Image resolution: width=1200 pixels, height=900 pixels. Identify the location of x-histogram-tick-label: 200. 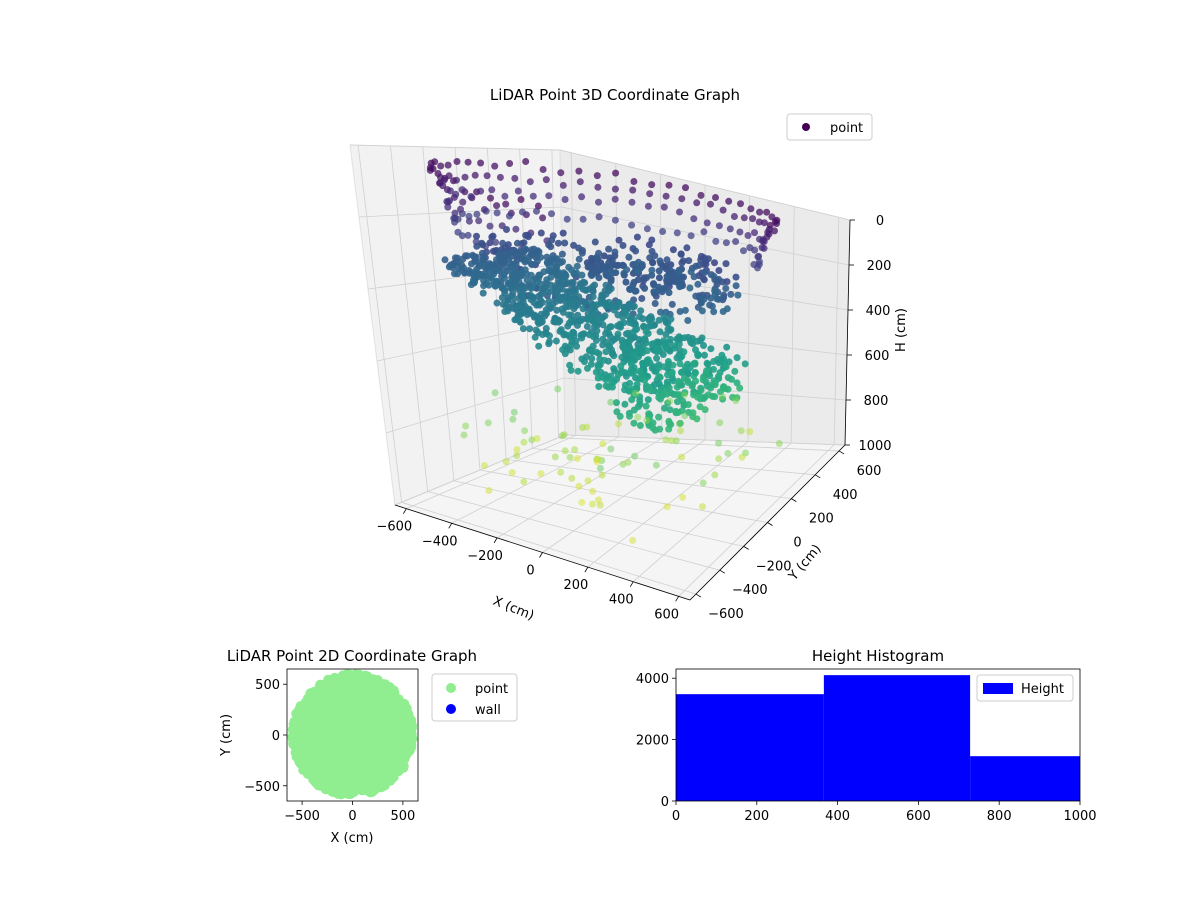
(756, 816).